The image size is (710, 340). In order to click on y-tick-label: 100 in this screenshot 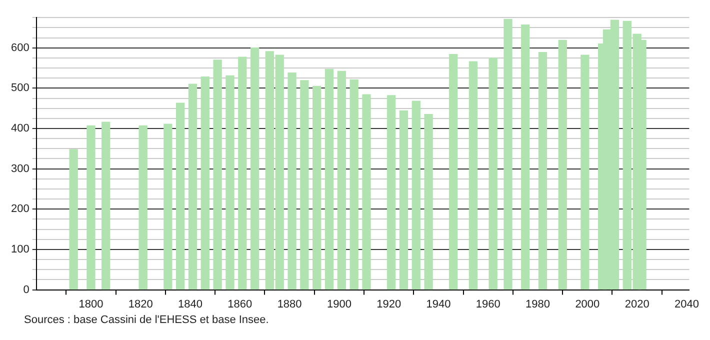, I will do `click(20, 250)`.